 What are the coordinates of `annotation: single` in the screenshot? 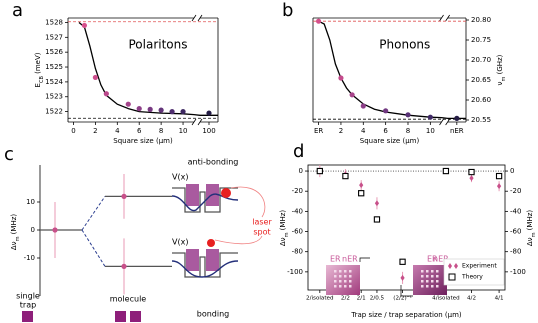 It's located at (28, 296).